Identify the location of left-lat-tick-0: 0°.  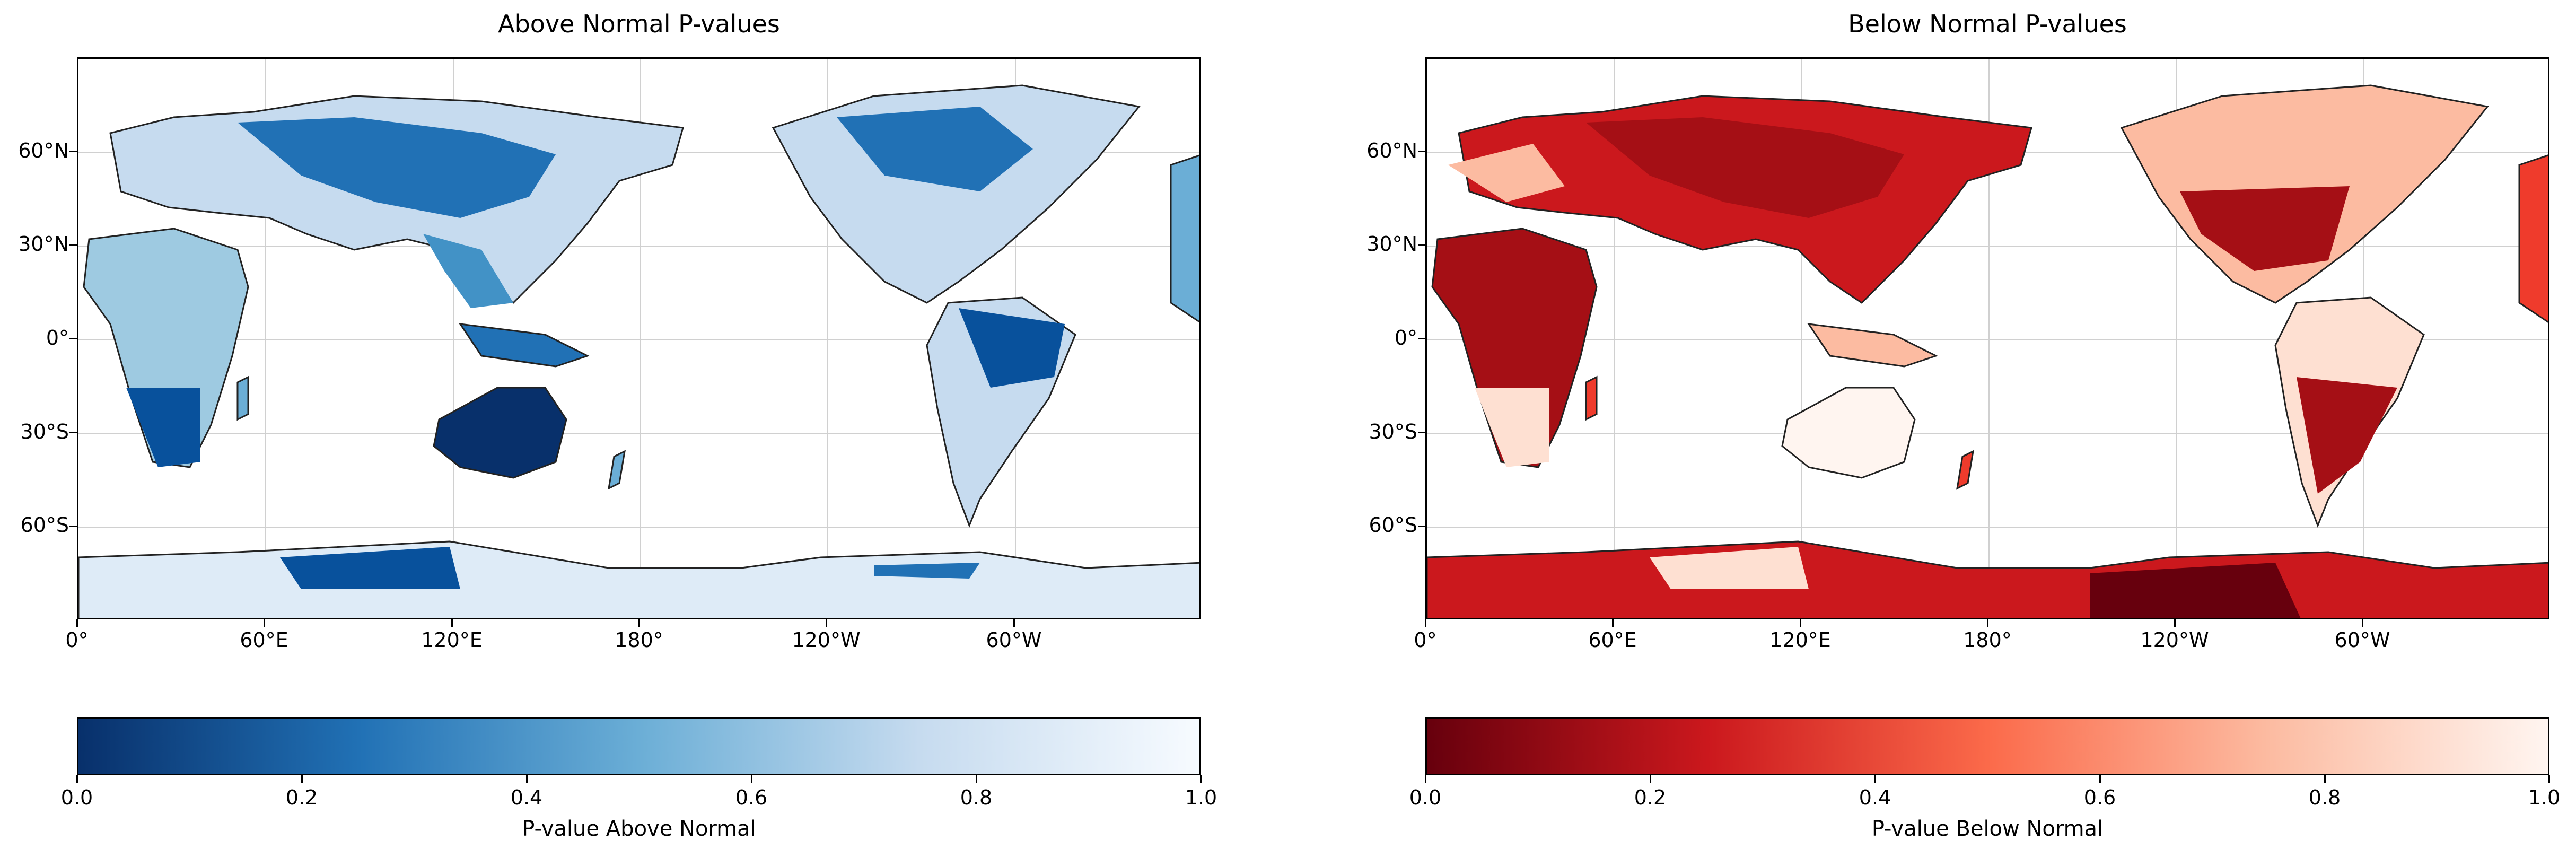
(57, 337).